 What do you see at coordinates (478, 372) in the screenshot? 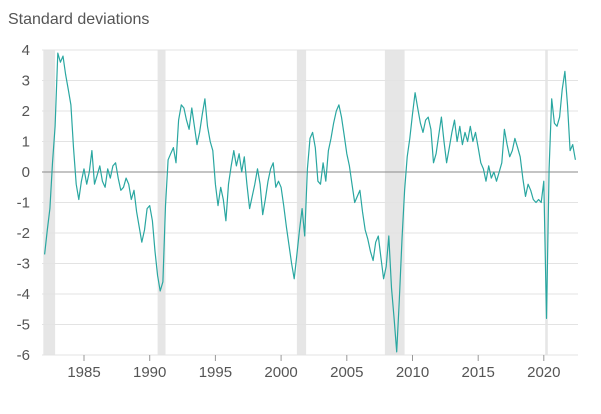
I see `x-tick-label: 2015` at bounding box center [478, 372].